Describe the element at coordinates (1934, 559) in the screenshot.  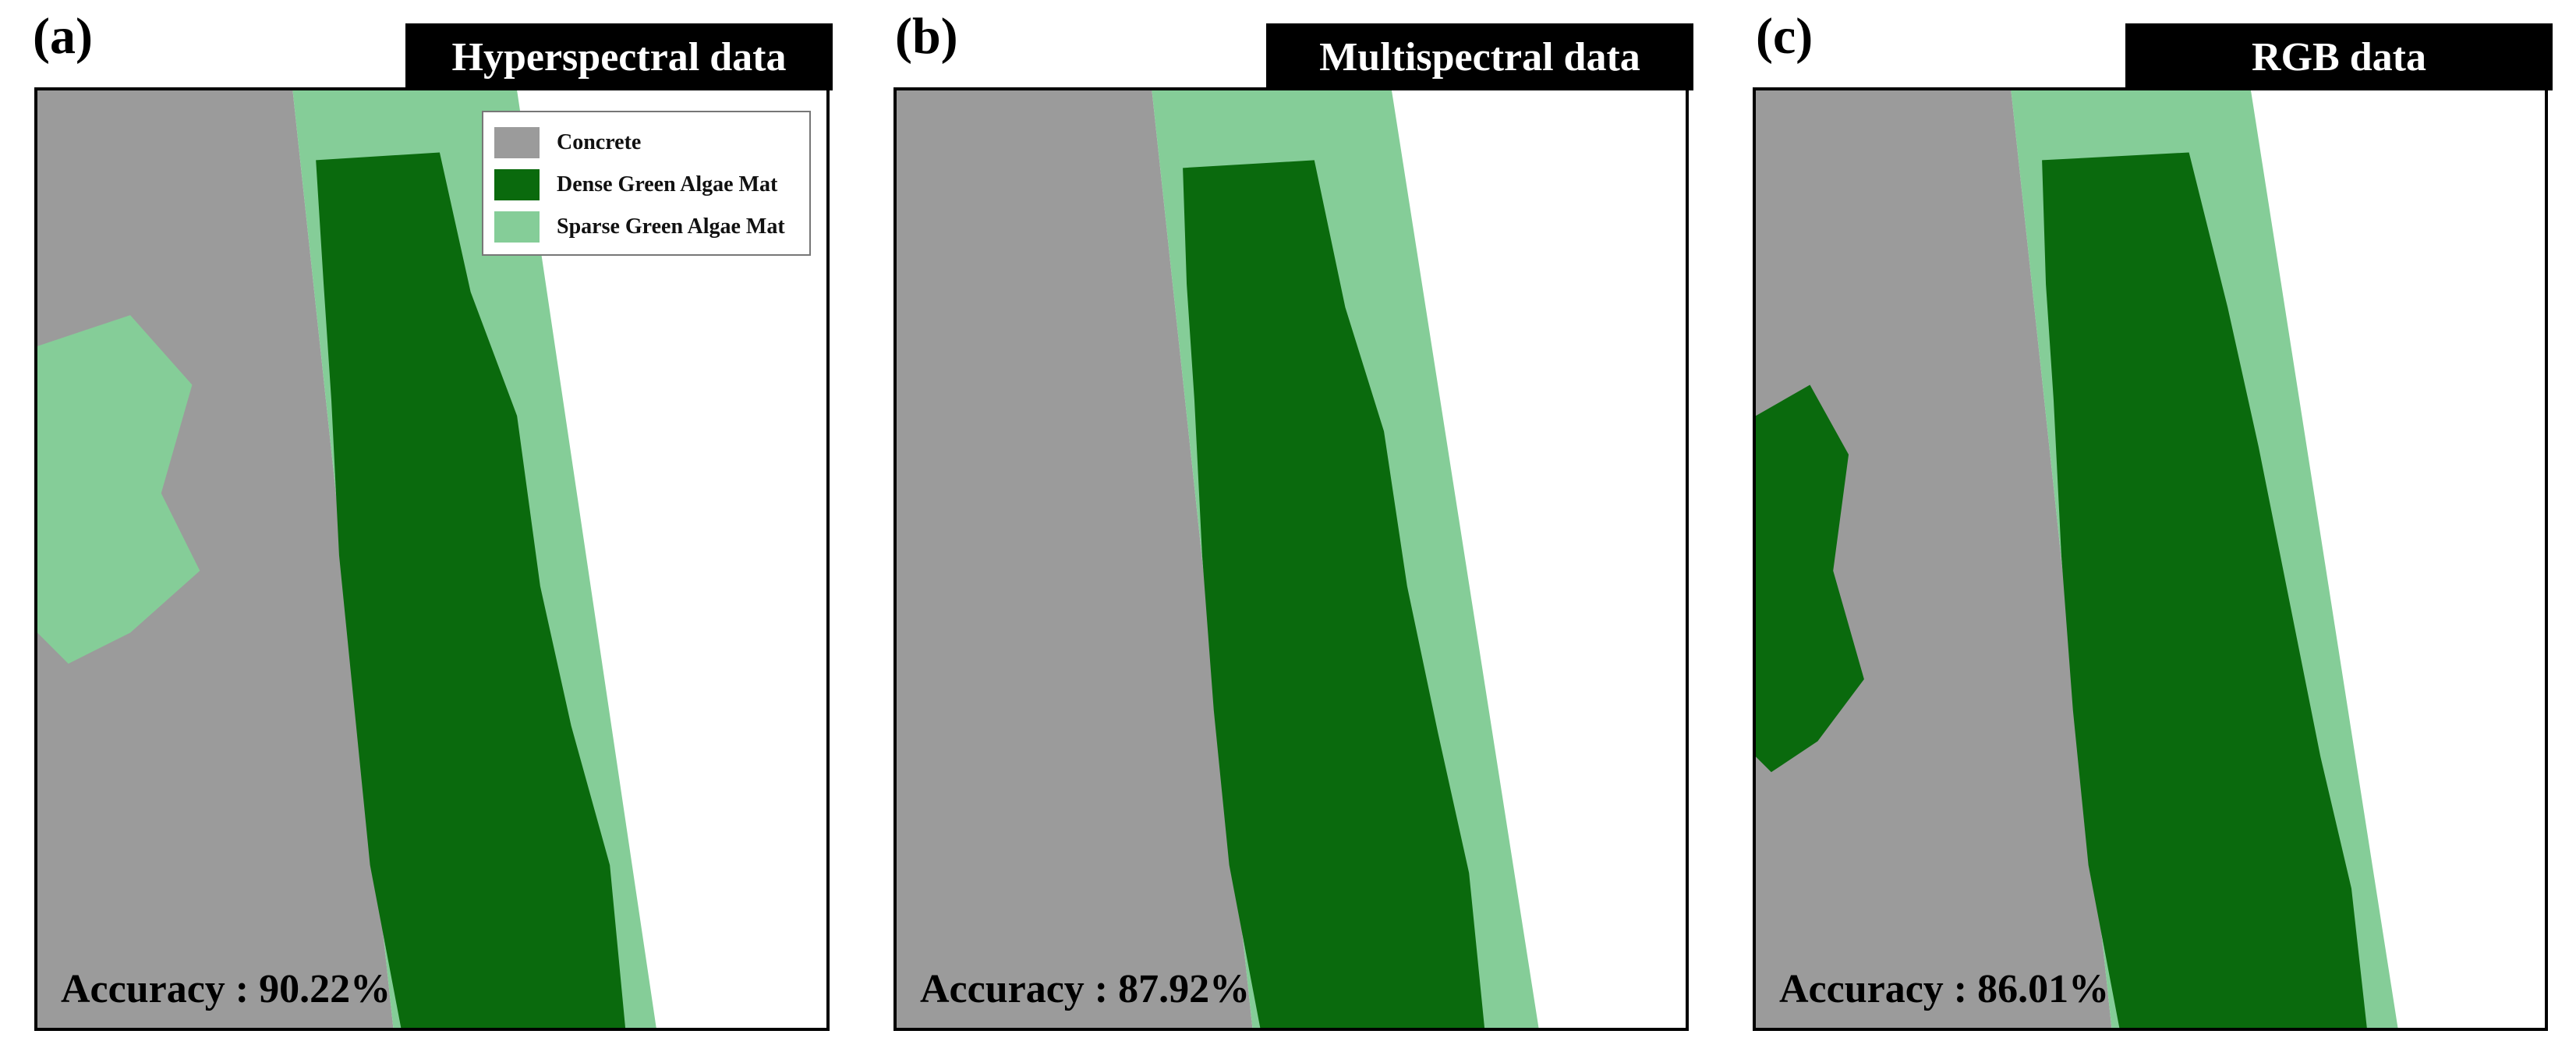
I see `panel-c-concrete-region` at that location.